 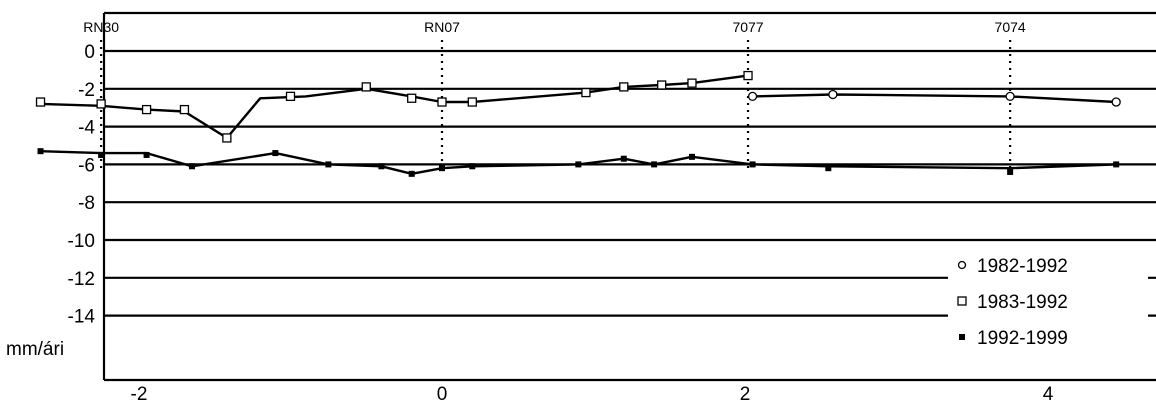 I want to click on y-tick-label: -14, so click(x=82, y=317).